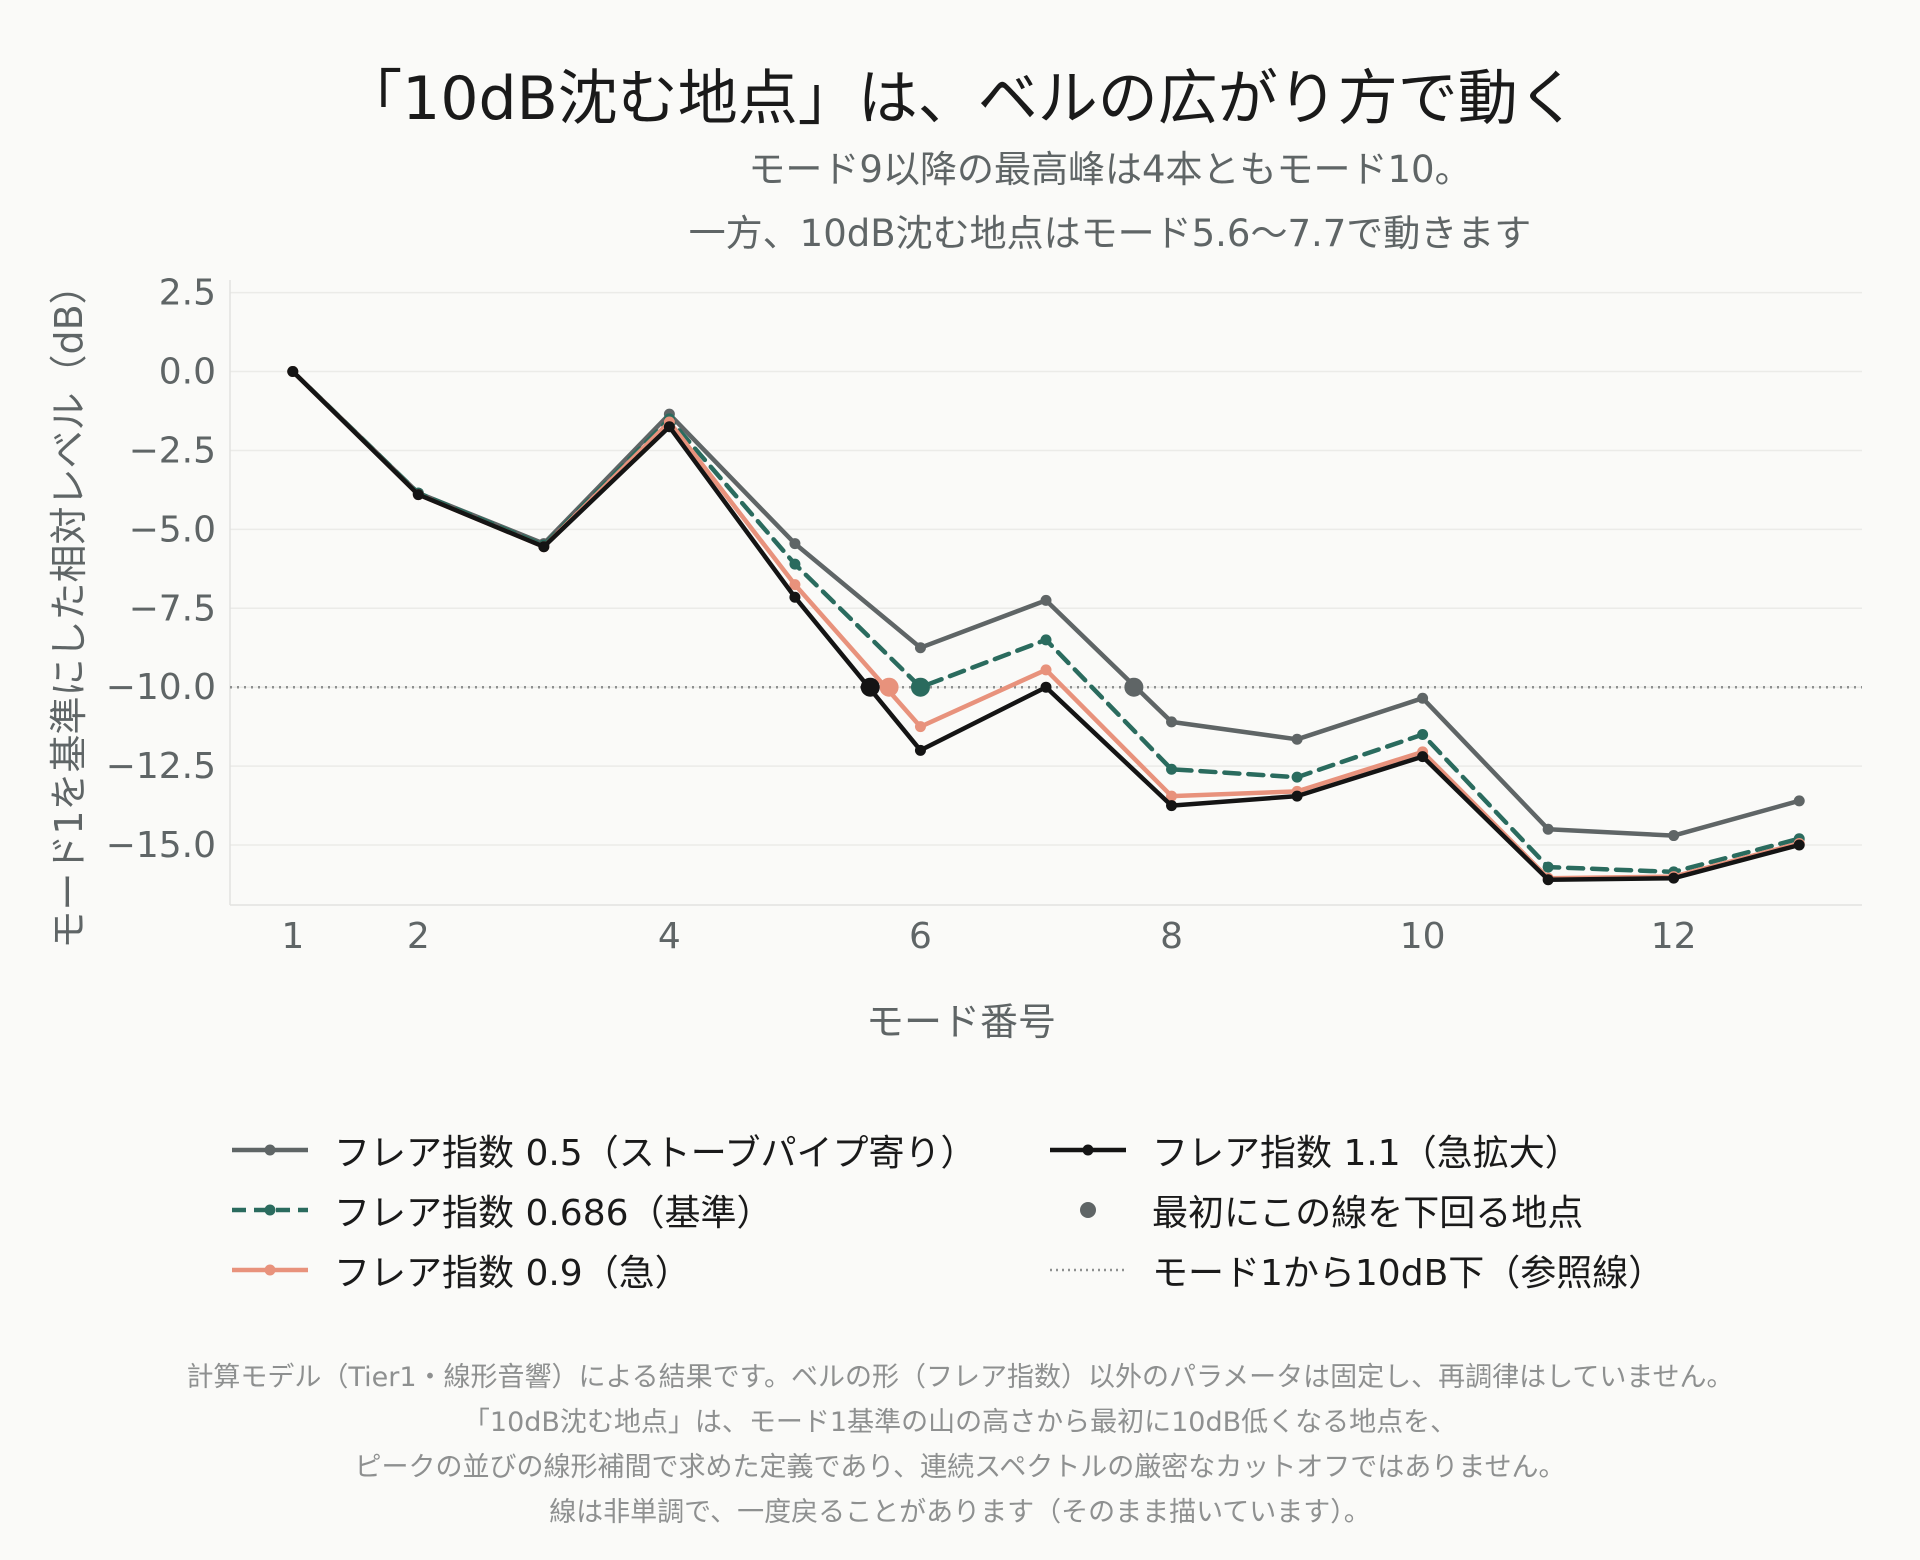 This screenshot has height=1560, width=1920. I want to click on x-axis-label: モード番号, so click(961, 1022).